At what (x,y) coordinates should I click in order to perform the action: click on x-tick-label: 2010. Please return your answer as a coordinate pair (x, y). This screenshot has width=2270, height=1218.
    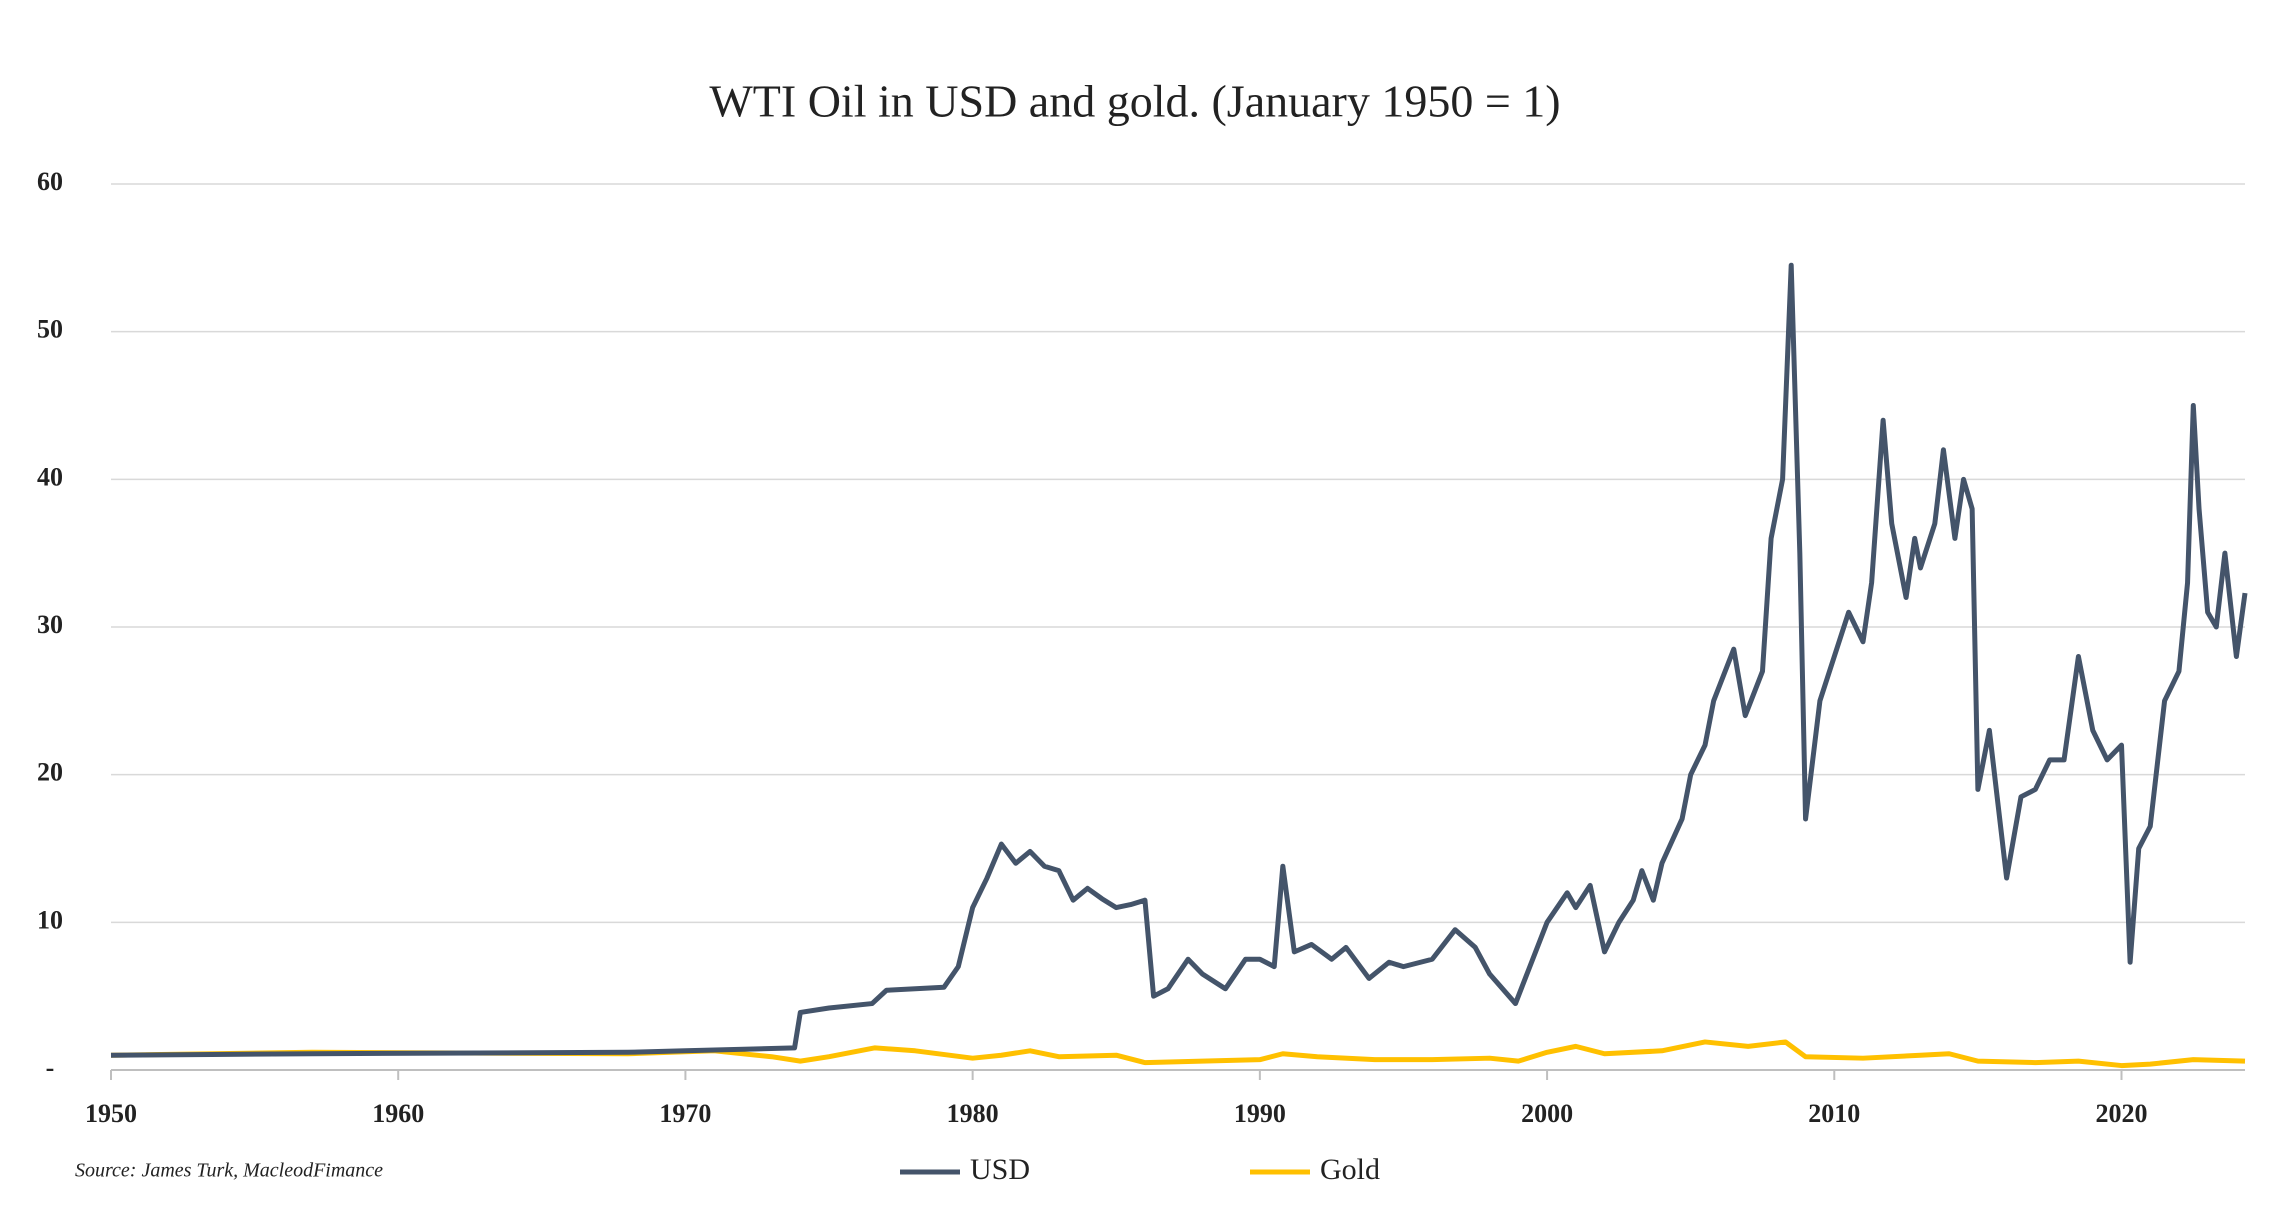
    Looking at the image, I should click on (1834, 1113).